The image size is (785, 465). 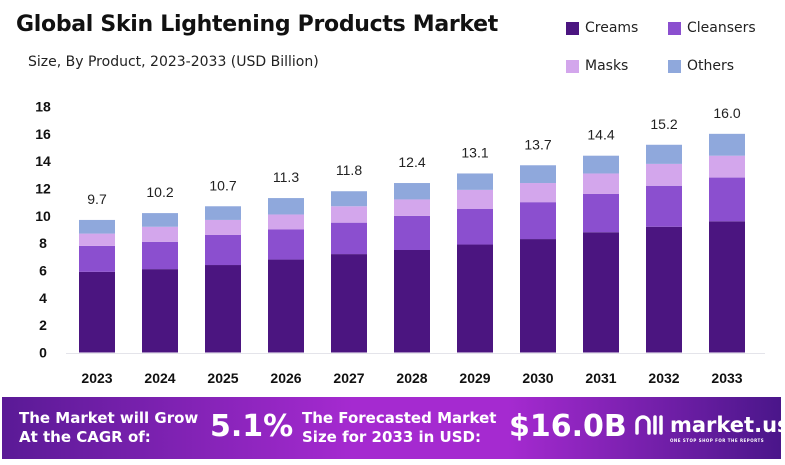 I want to click on bar-segment-cleansers-2027, so click(x=349, y=238).